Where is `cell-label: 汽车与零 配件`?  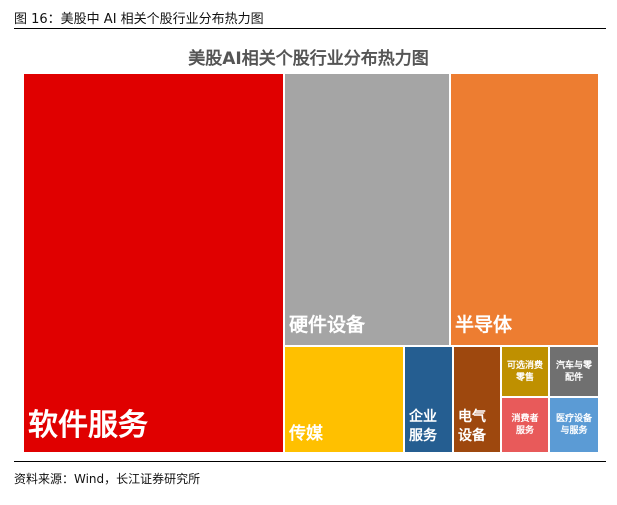
cell-label: 汽车与零 配件 is located at coordinates (573, 371).